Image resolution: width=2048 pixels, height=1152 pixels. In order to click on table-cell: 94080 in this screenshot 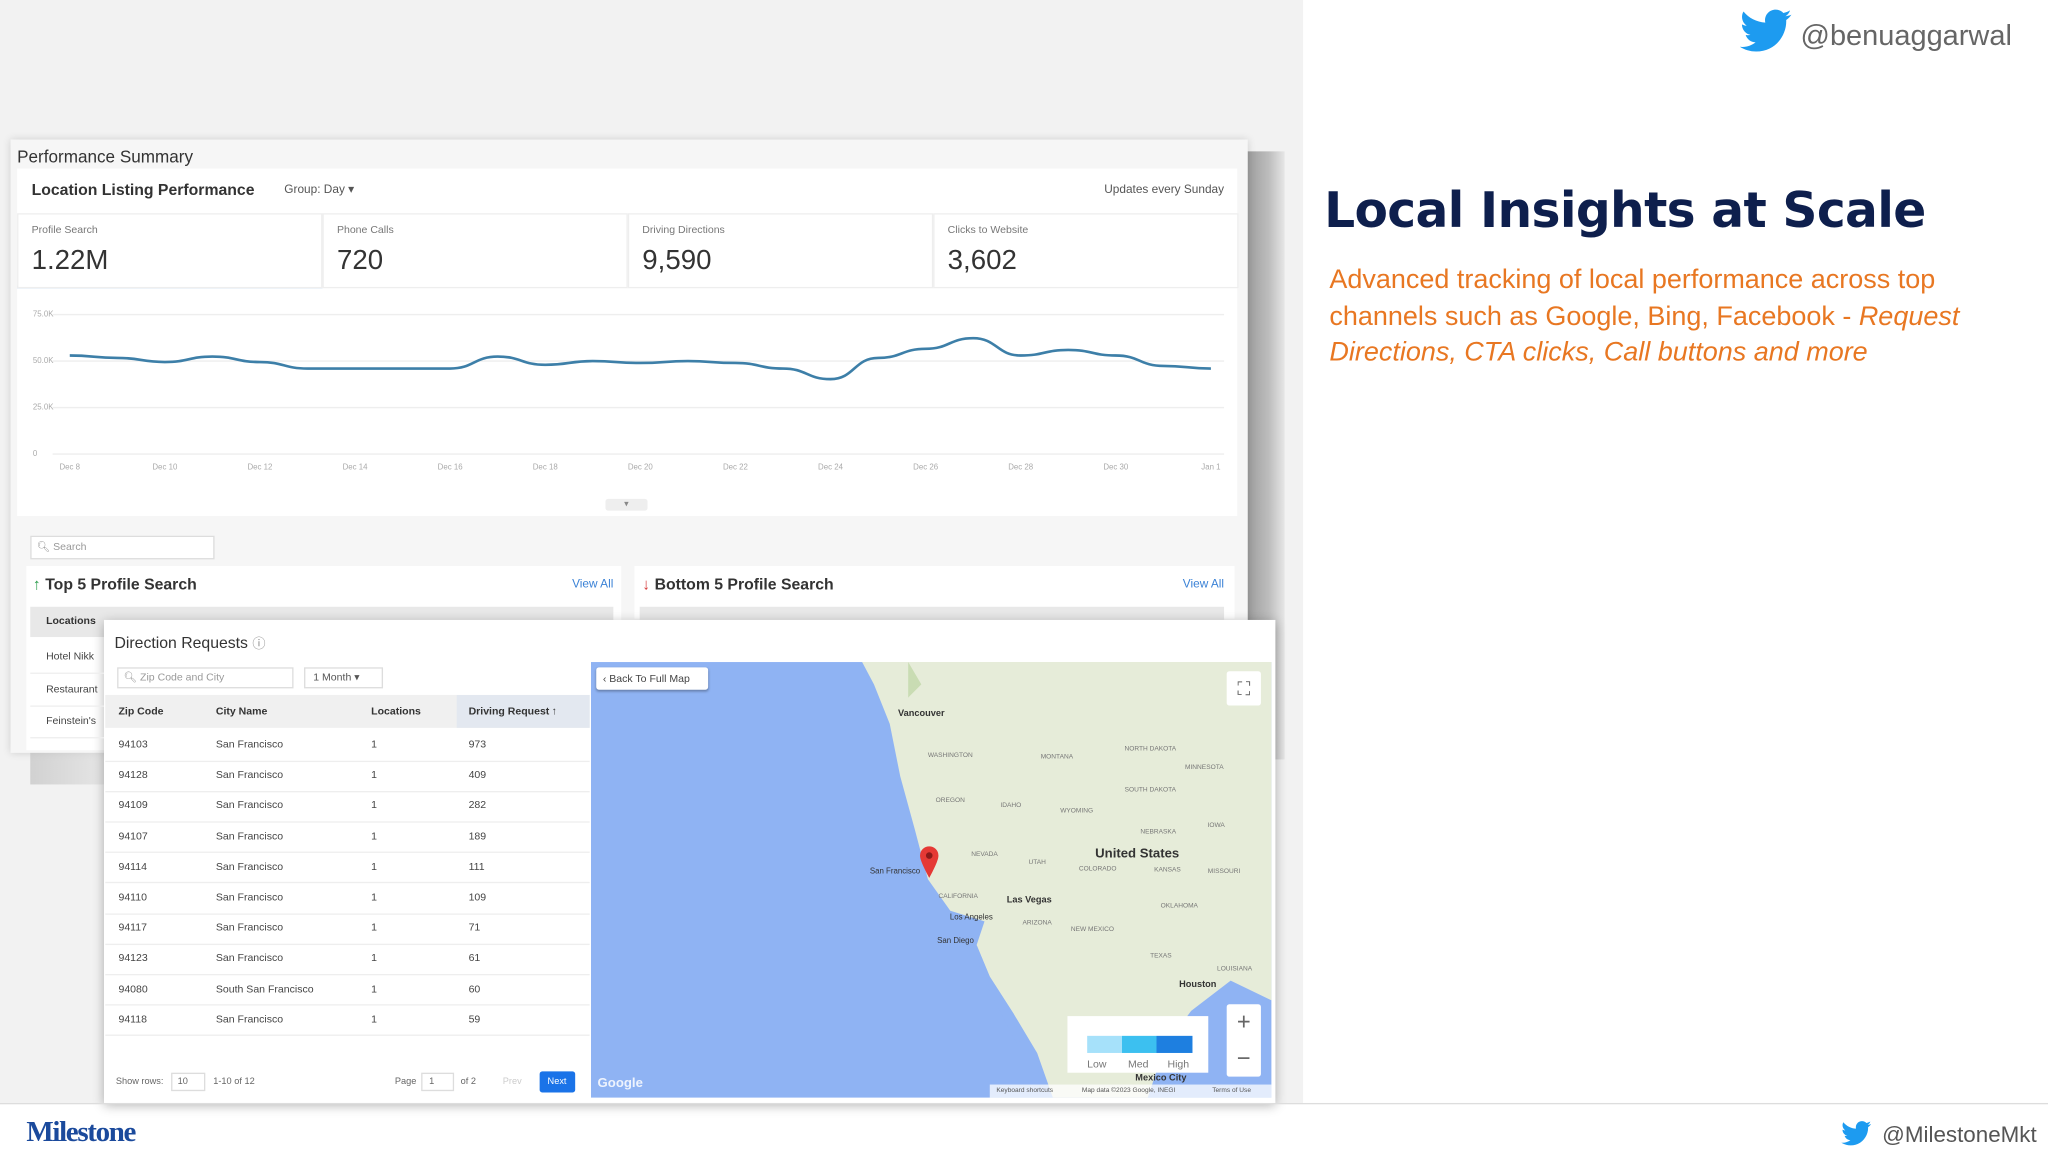, I will do `click(133, 988)`.